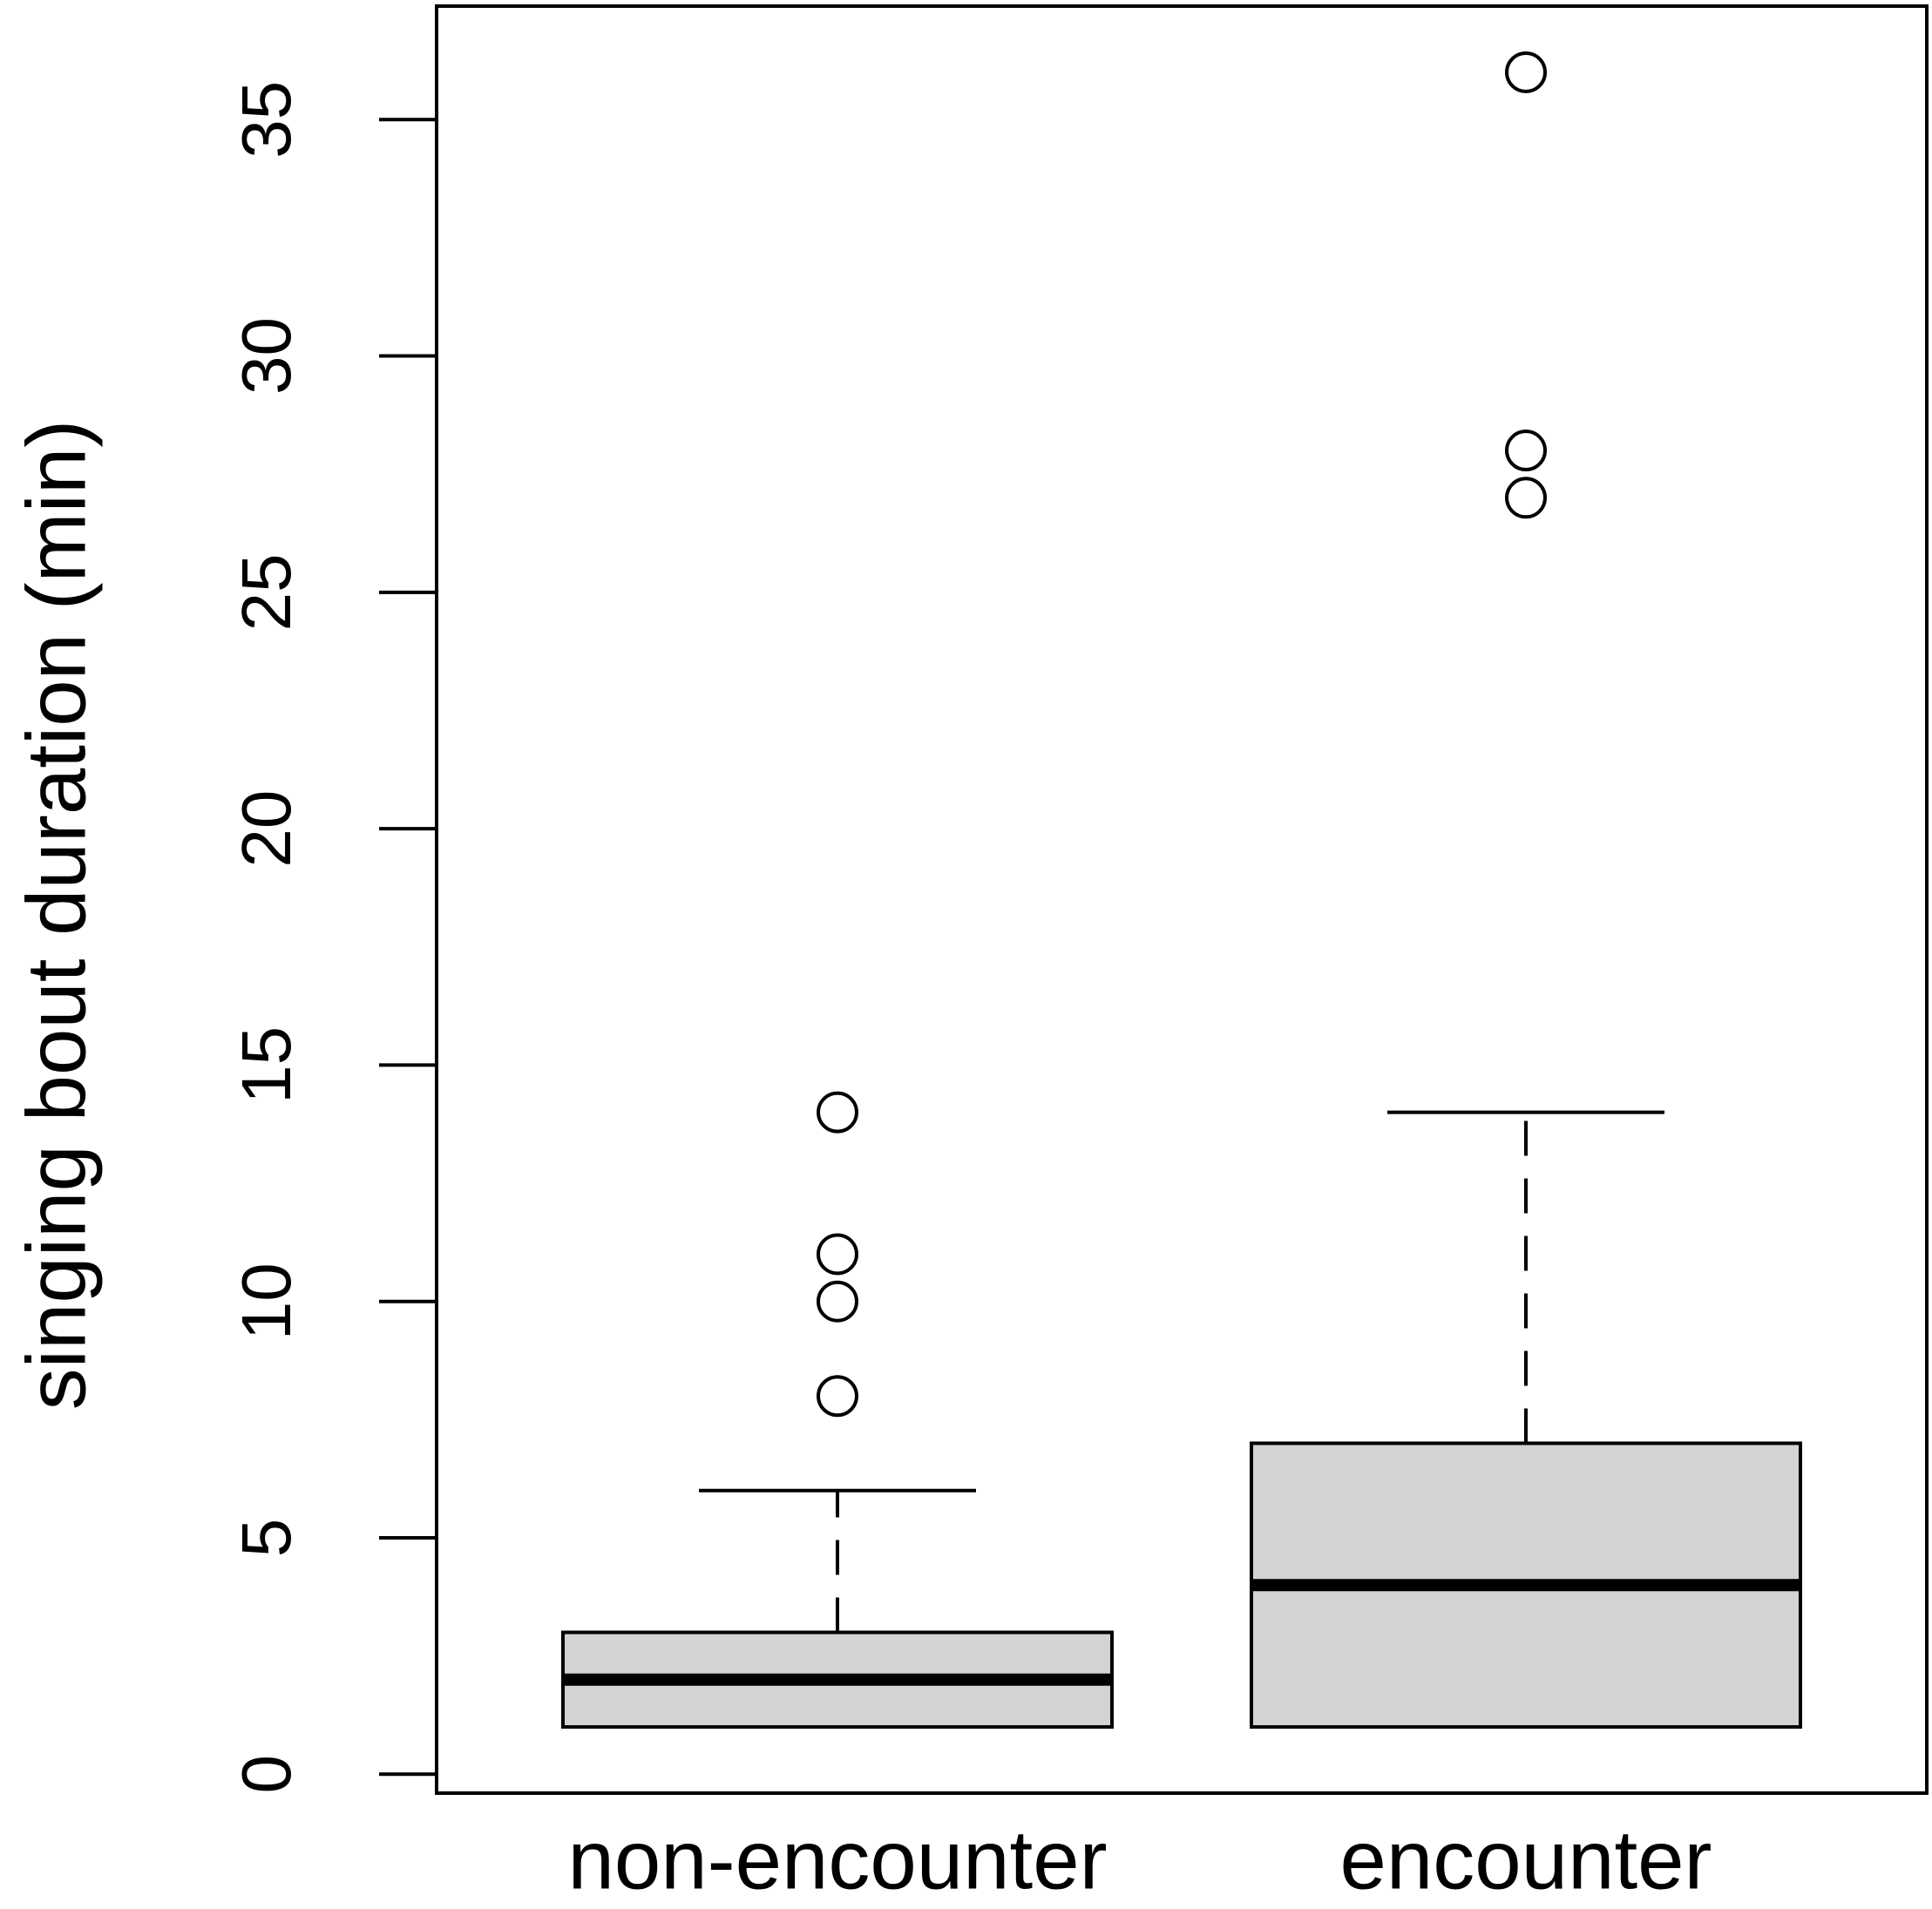  What do you see at coordinates (266, 120) in the screenshot?
I see `y-tick-label: 35` at bounding box center [266, 120].